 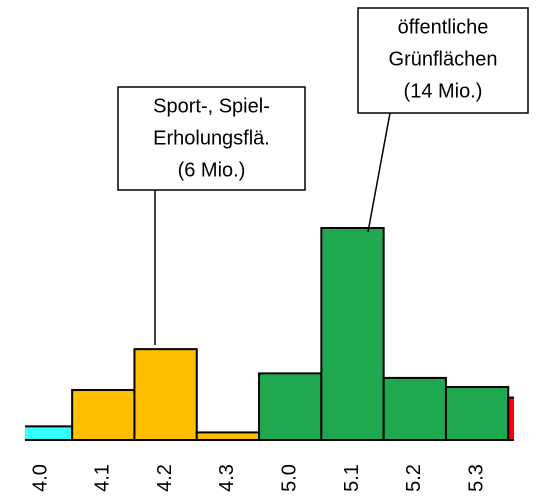 I want to click on x-tick-label: 4.1, so click(x=103, y=478).